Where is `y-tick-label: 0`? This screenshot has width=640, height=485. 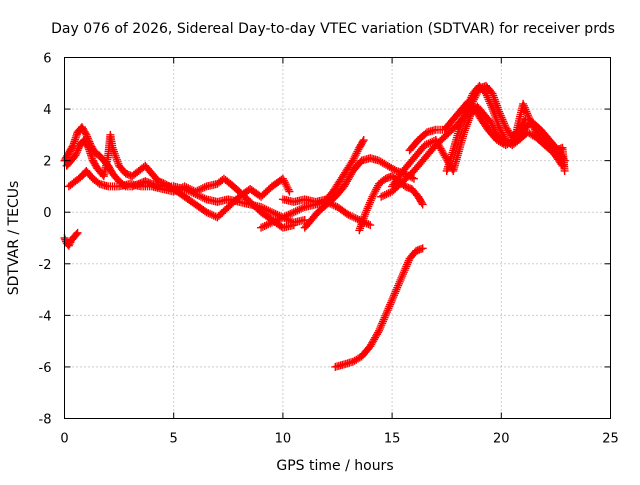
y-tick-label: 0 is located at coordinates (47, 213).